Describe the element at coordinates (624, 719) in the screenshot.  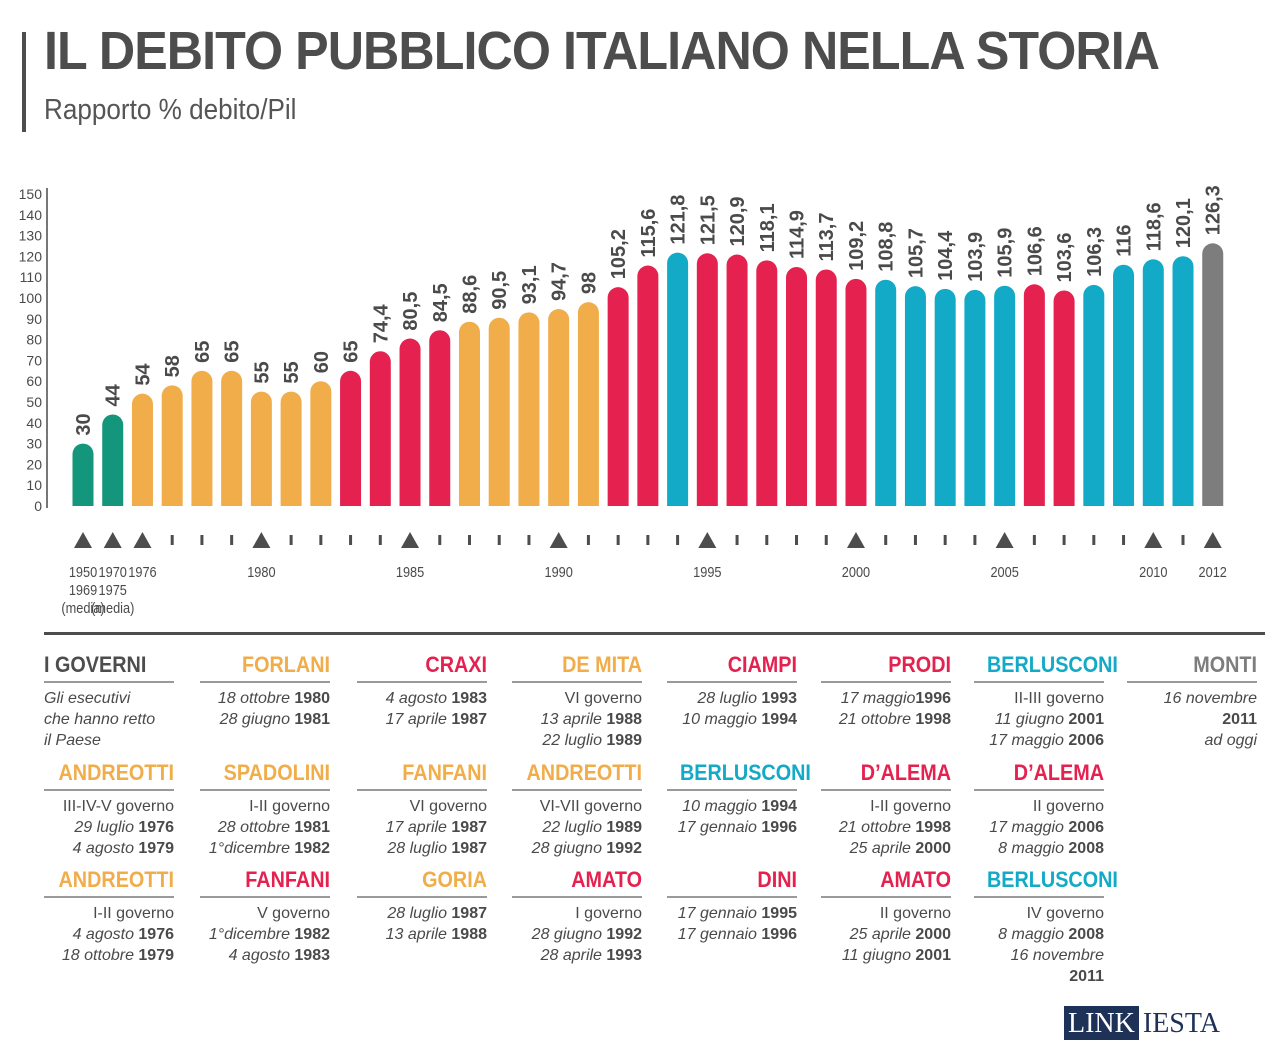
I see `government-detail-text: 1988` at that location.